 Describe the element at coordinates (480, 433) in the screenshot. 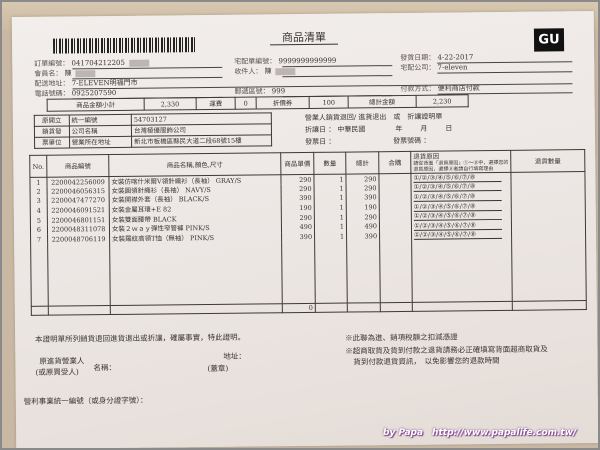

I see `watermark: by Papa http://www.papalife.com.tw/` at that location.